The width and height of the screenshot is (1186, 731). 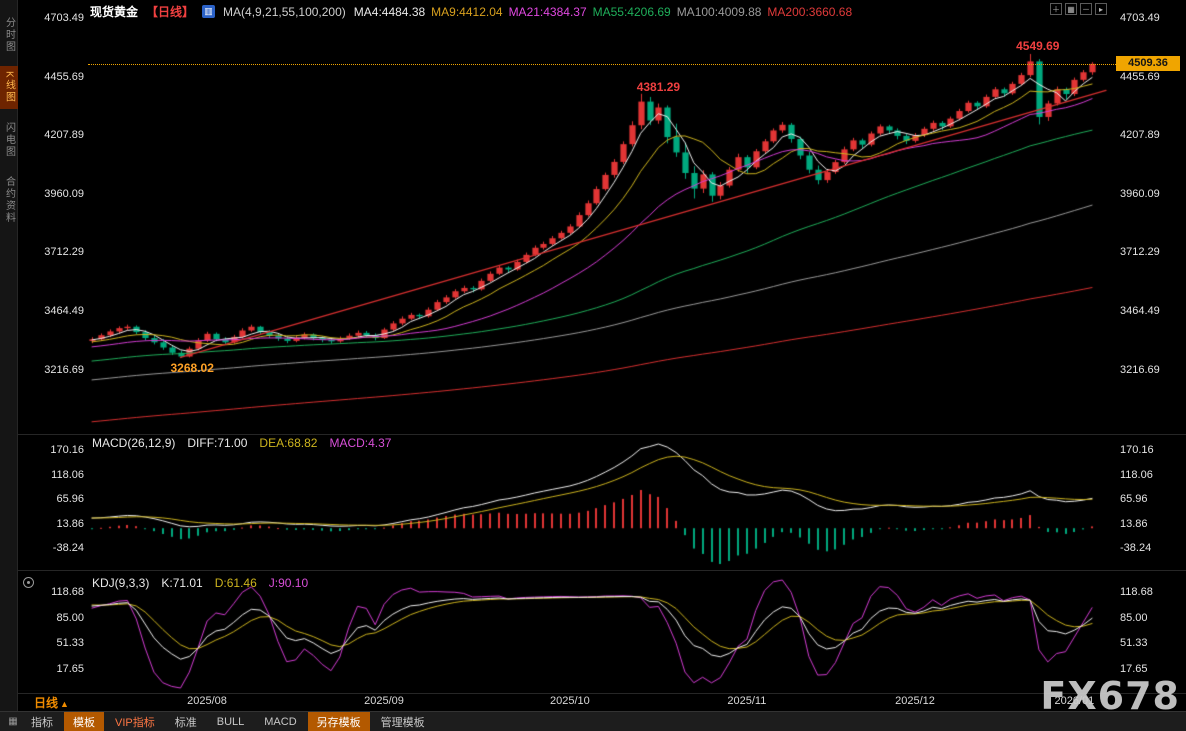 I want to click on tab-indicators: 指标, so click(x=42, y=722).